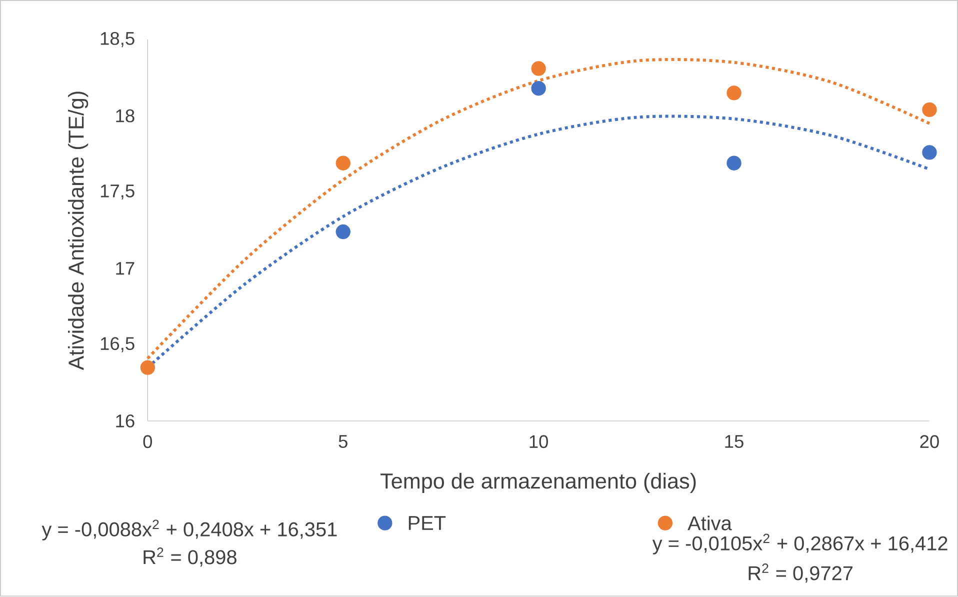 The height and width of the screenshot is (597, 958). I want to click on x-tick-label: 10, so click(539, 441).